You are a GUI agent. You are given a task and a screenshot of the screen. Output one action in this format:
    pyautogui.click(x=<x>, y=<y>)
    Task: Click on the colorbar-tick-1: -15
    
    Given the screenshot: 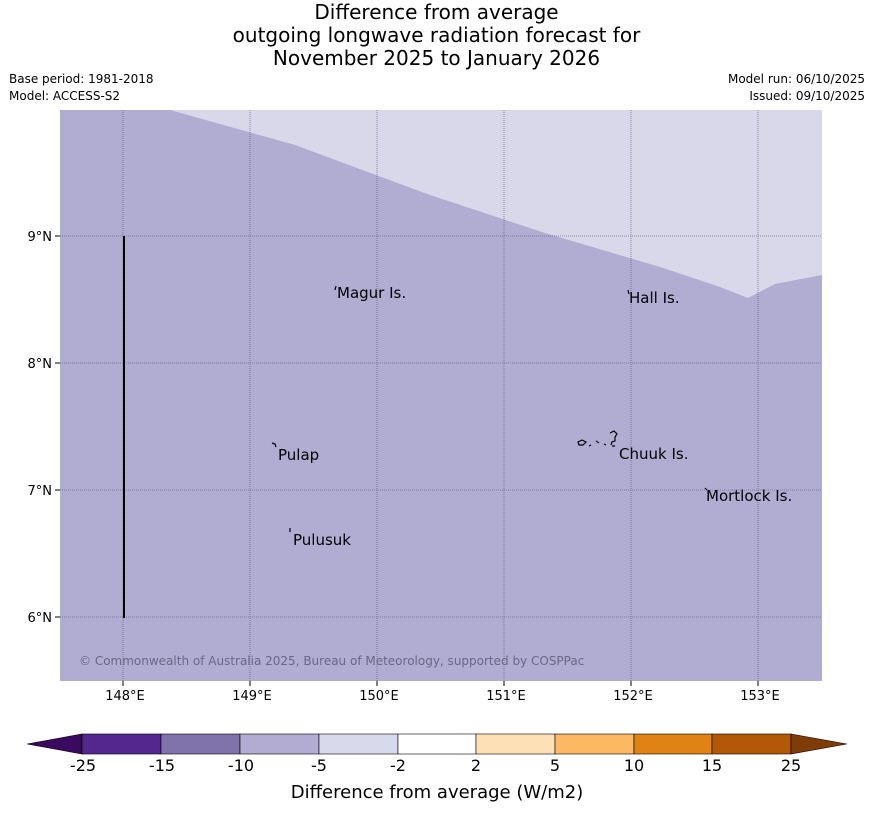 What is the action you would take?
    pyautogui.click(x=162, y=765)
    